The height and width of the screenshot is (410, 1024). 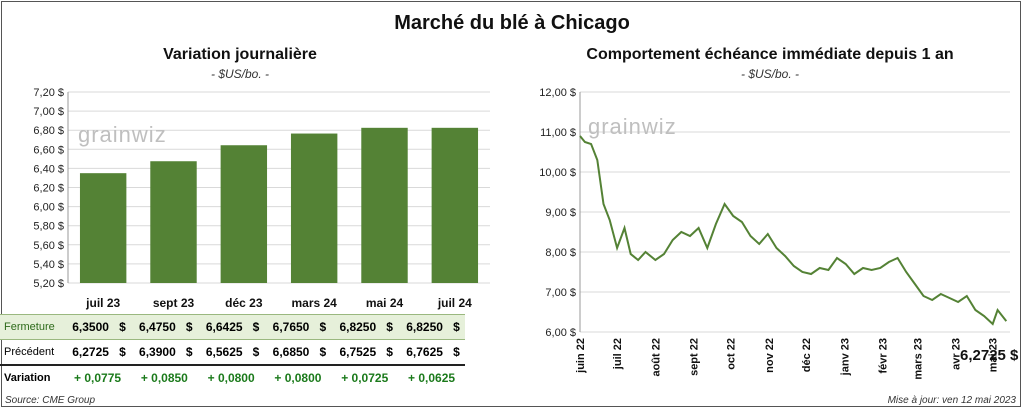 I want to click on cell-value: 6,7625, so click(x=424, y=352).